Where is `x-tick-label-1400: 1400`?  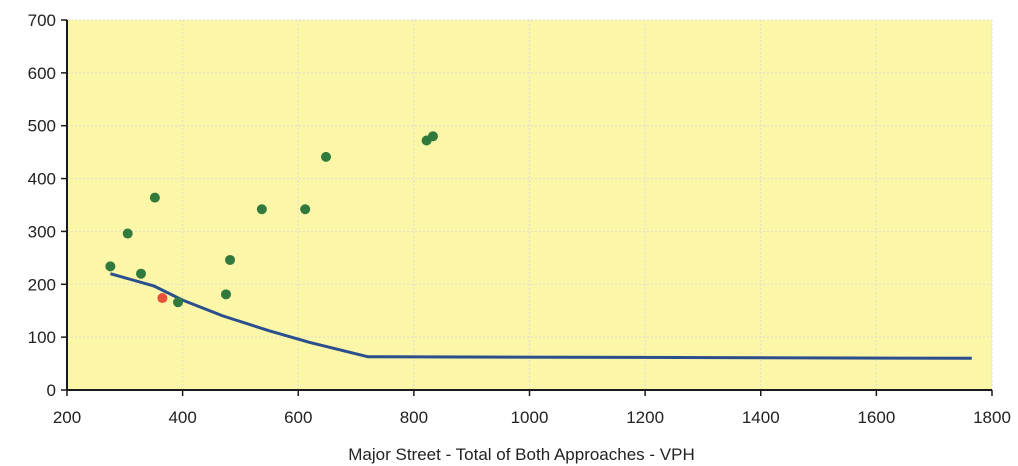 x-tick-label-1400: 1400 is located at coordinates (761, 417).